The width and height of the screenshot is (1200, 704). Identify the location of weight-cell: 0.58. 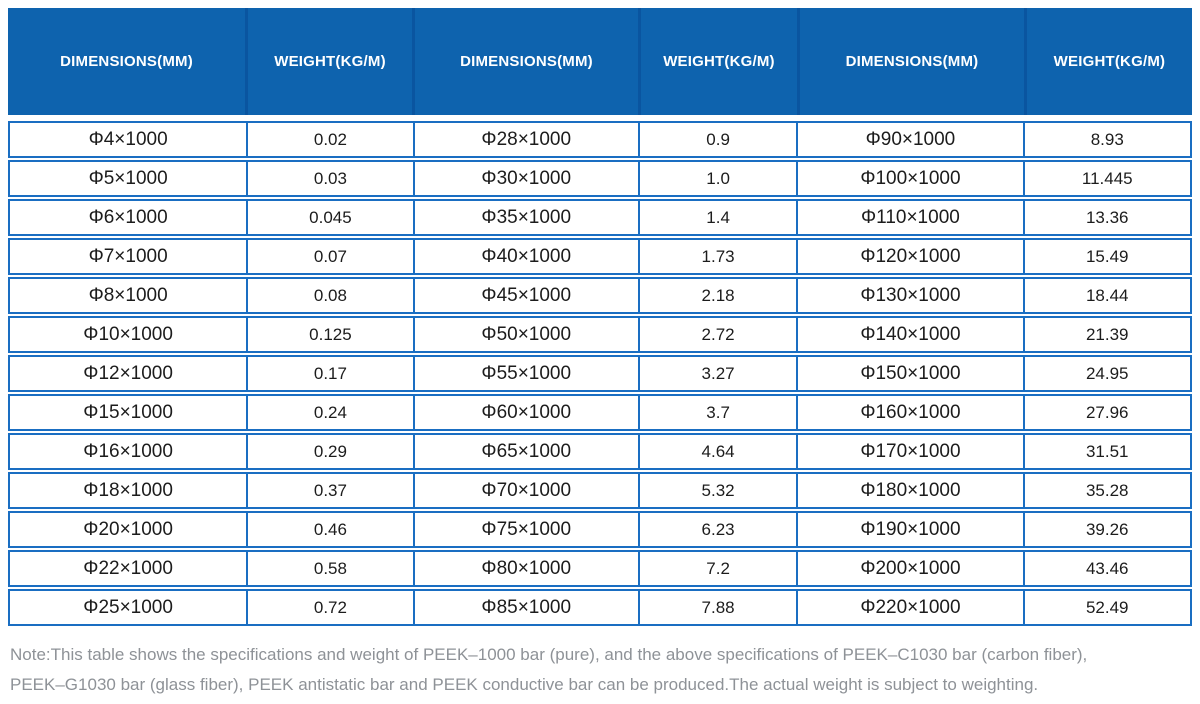
(329, 568).